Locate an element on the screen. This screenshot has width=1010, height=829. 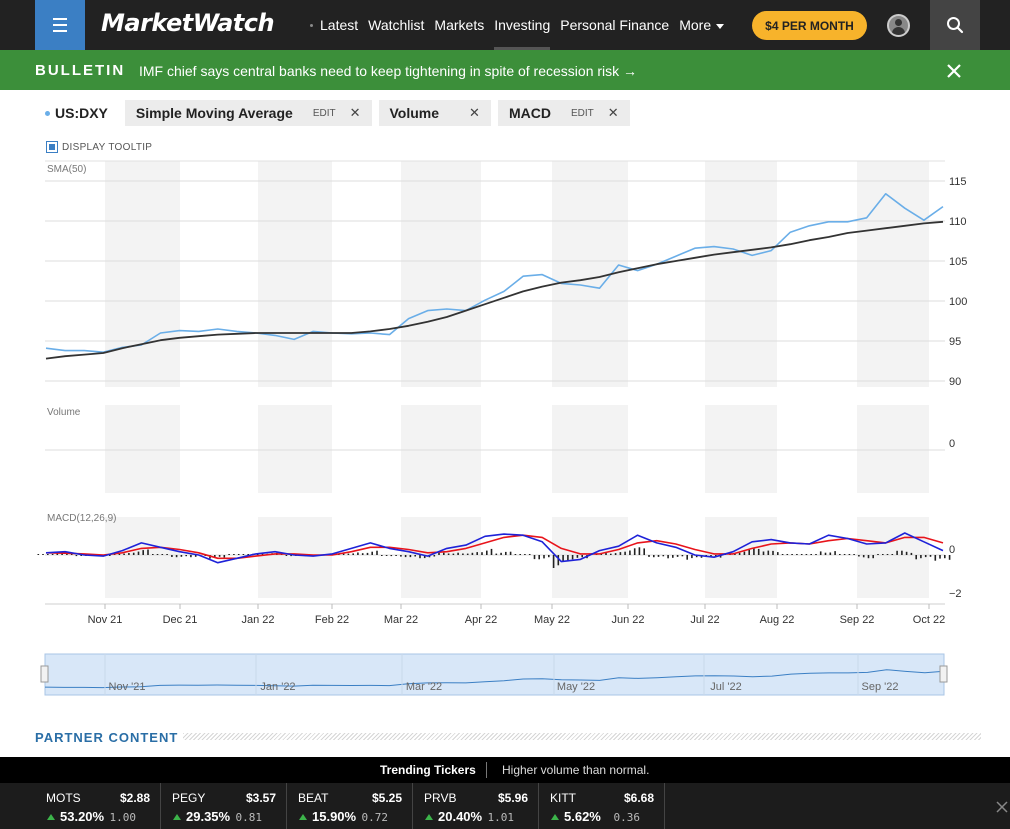
nav-item-latest: Latest is located at coordinates (339, 25).